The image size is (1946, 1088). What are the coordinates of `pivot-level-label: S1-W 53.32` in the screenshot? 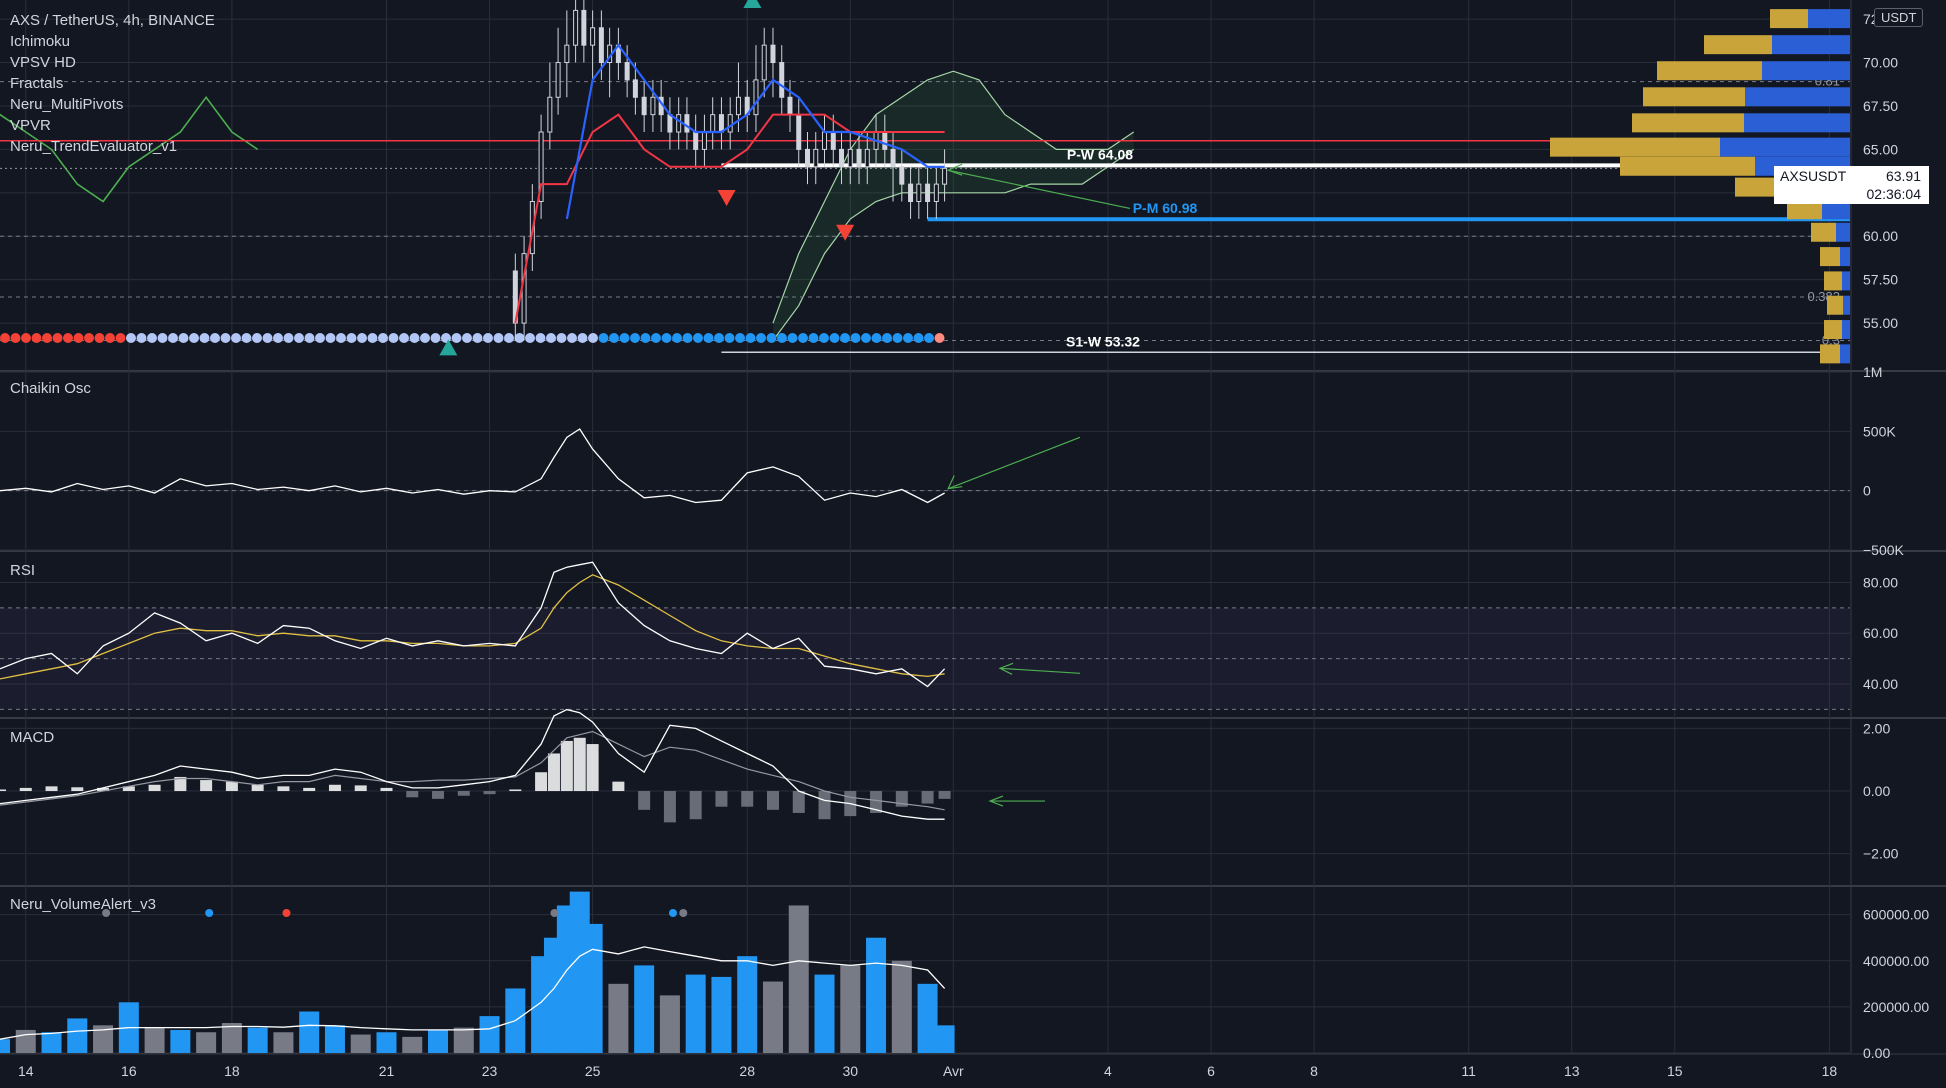 It's located at (1103, 341).